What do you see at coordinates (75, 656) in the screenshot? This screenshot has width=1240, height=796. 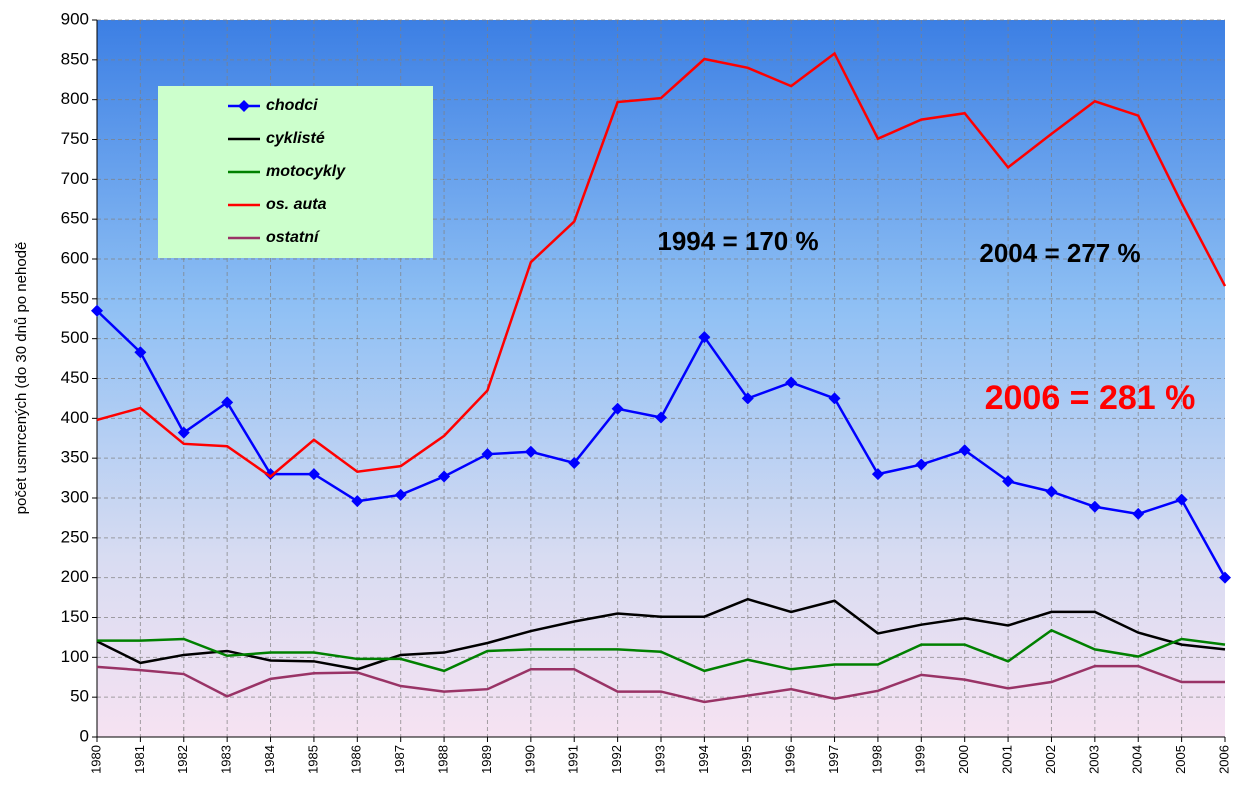 I see `y-tick-label: 100` at bounding box center [75, 656].